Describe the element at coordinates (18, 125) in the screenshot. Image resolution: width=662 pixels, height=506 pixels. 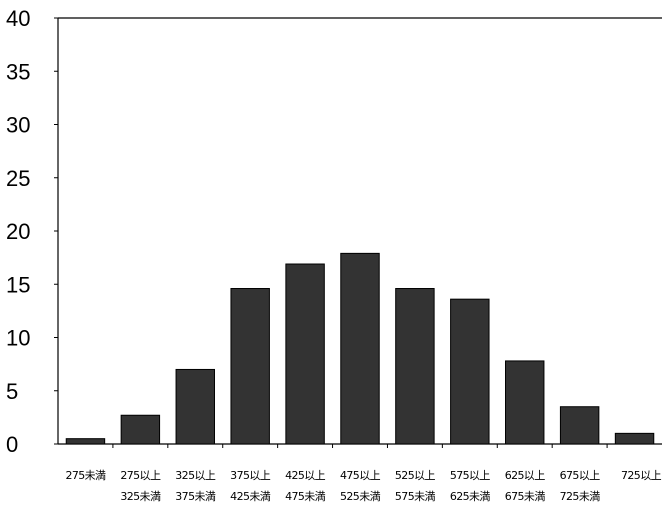
I see `y-tick-label: 30` at that location.